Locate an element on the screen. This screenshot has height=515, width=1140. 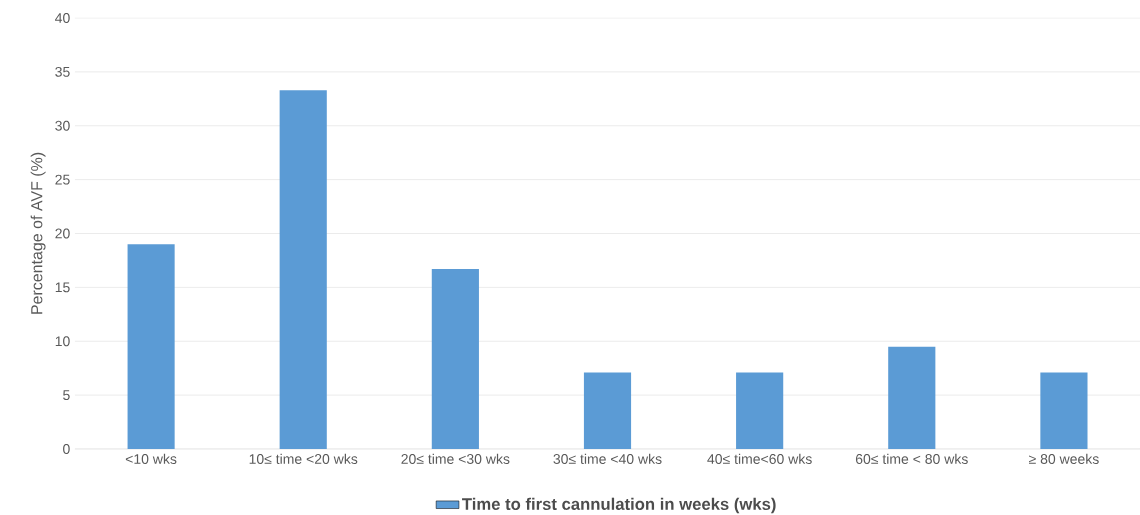
x-tick-label: 60≤ time < 80 wks is located at coordinates (911, 458).